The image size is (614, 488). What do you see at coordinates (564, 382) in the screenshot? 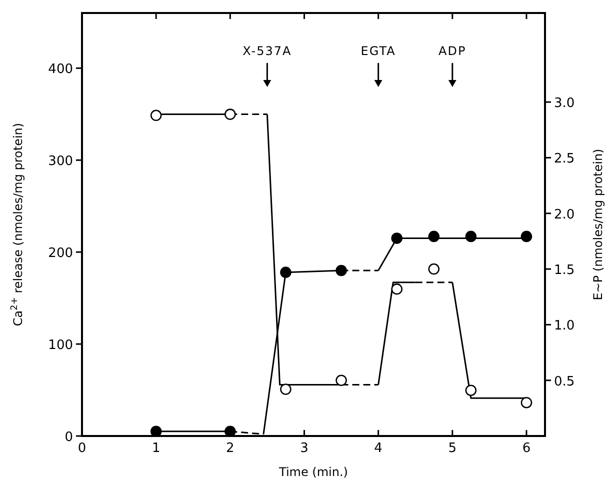
I see `y2-tick-label: 0.5` at bounding box center [564, 382].